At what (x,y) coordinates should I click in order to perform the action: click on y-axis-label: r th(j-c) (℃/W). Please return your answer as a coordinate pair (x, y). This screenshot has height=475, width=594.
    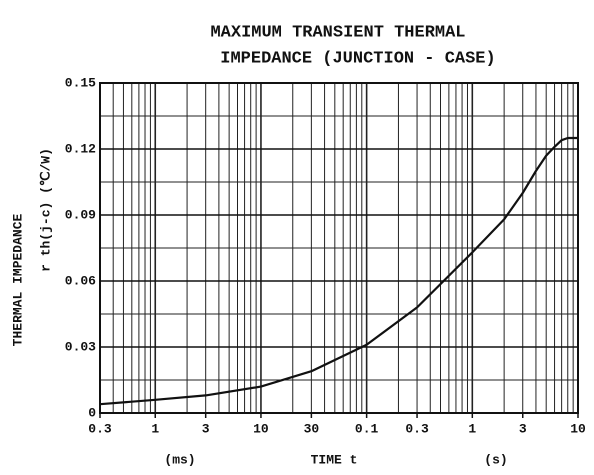
    Looking at the image, I should click on (45, 210).